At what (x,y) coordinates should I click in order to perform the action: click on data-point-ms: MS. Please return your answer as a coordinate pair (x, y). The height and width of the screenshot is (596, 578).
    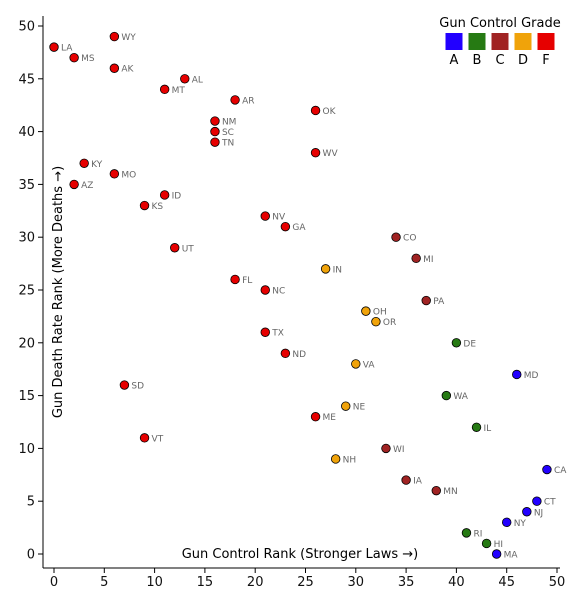
    Looking at the image, I should click on (82, 58).